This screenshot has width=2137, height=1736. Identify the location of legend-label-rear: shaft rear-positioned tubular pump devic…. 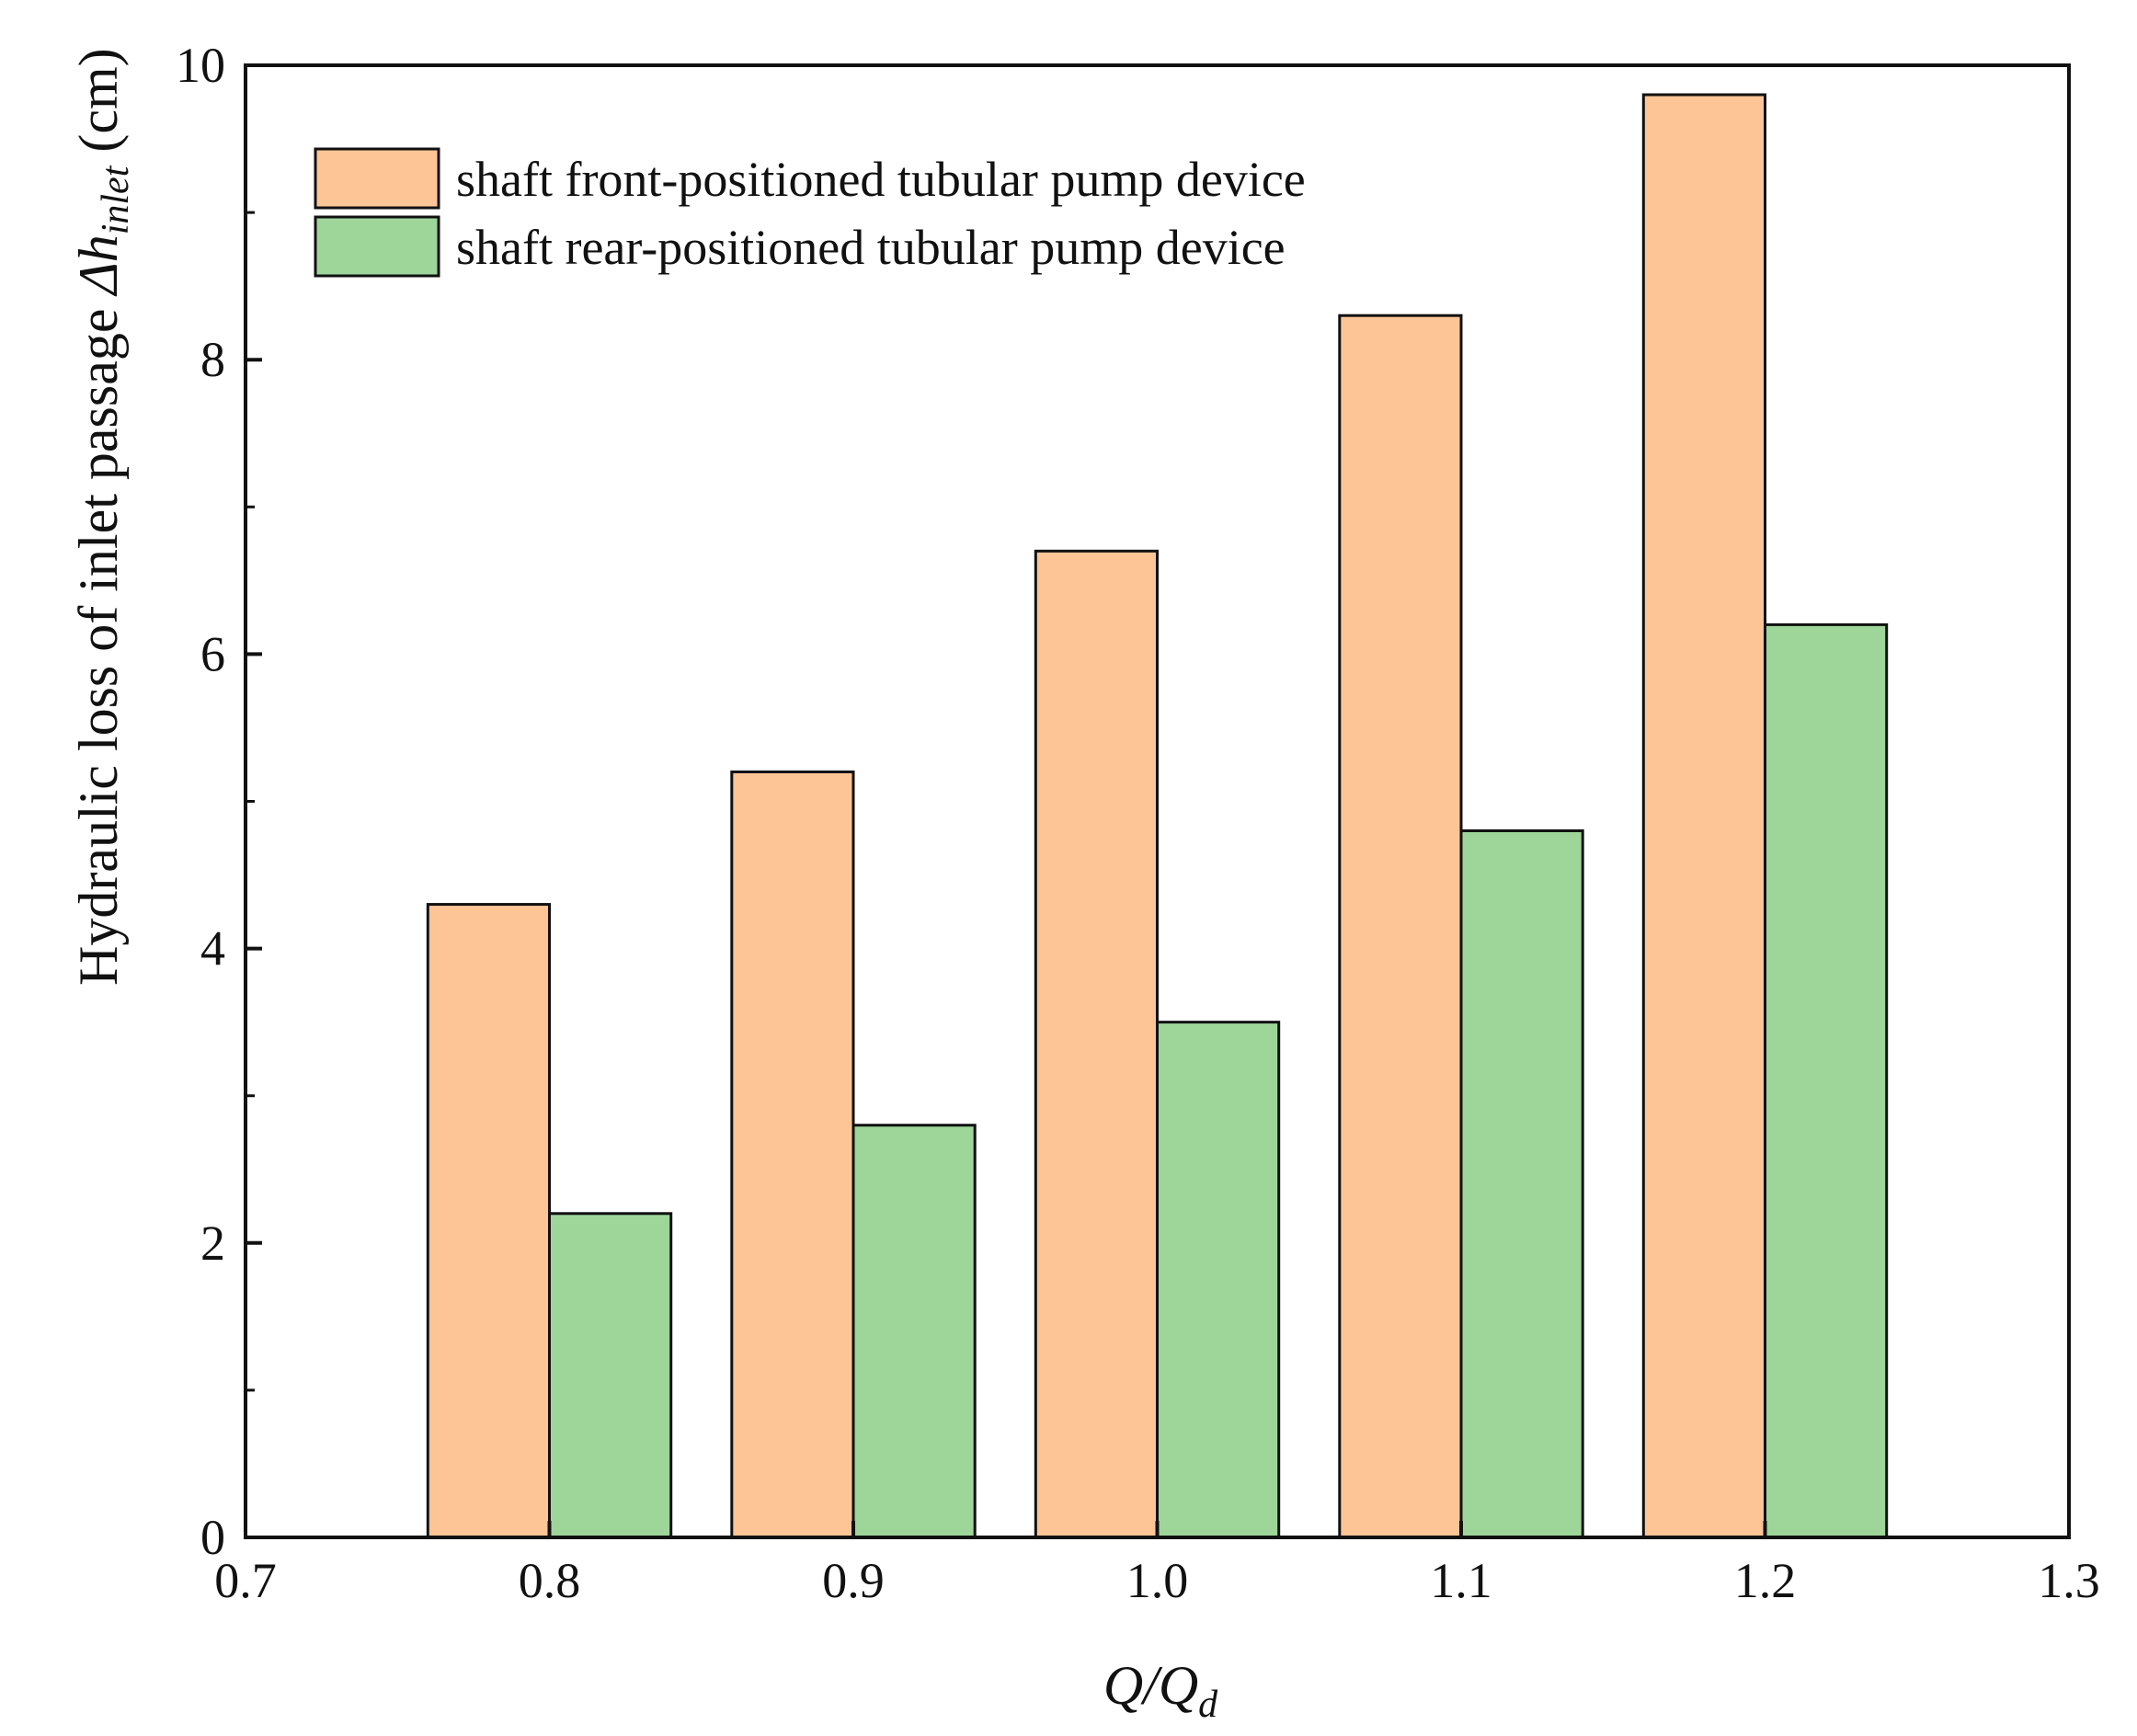
(871, 247).